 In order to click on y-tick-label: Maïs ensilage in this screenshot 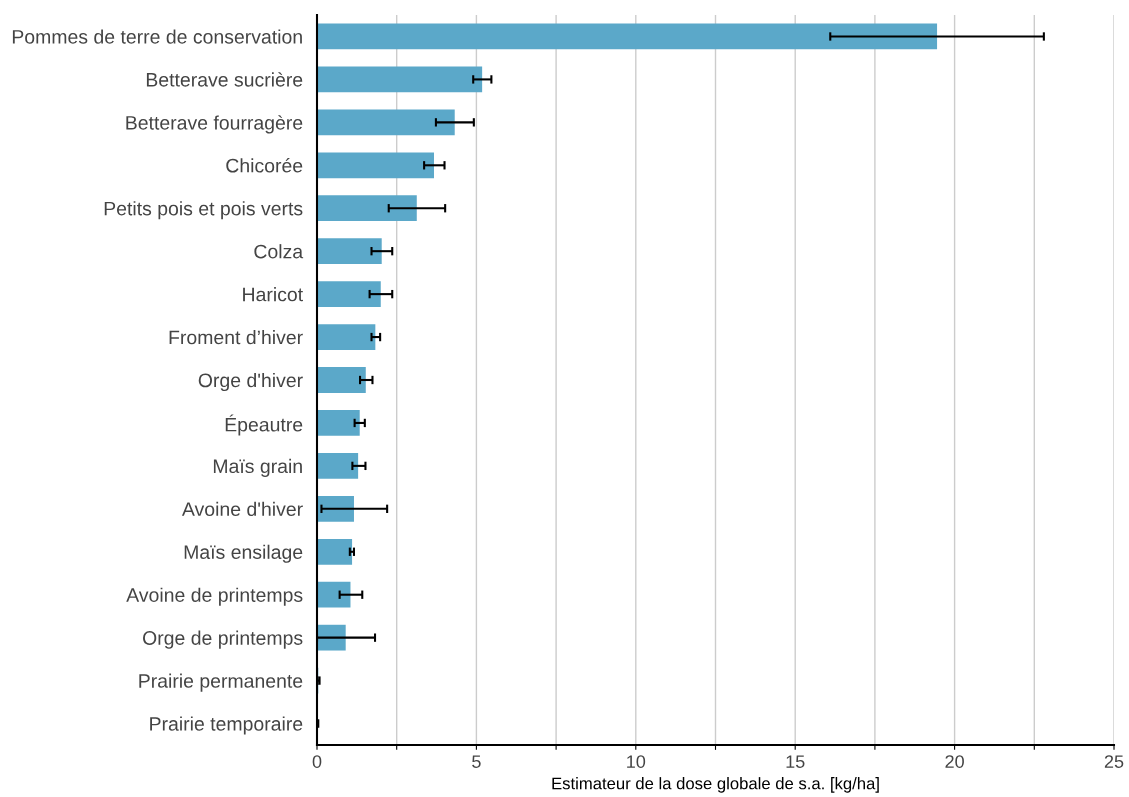, I will do `click(243, 553)`.